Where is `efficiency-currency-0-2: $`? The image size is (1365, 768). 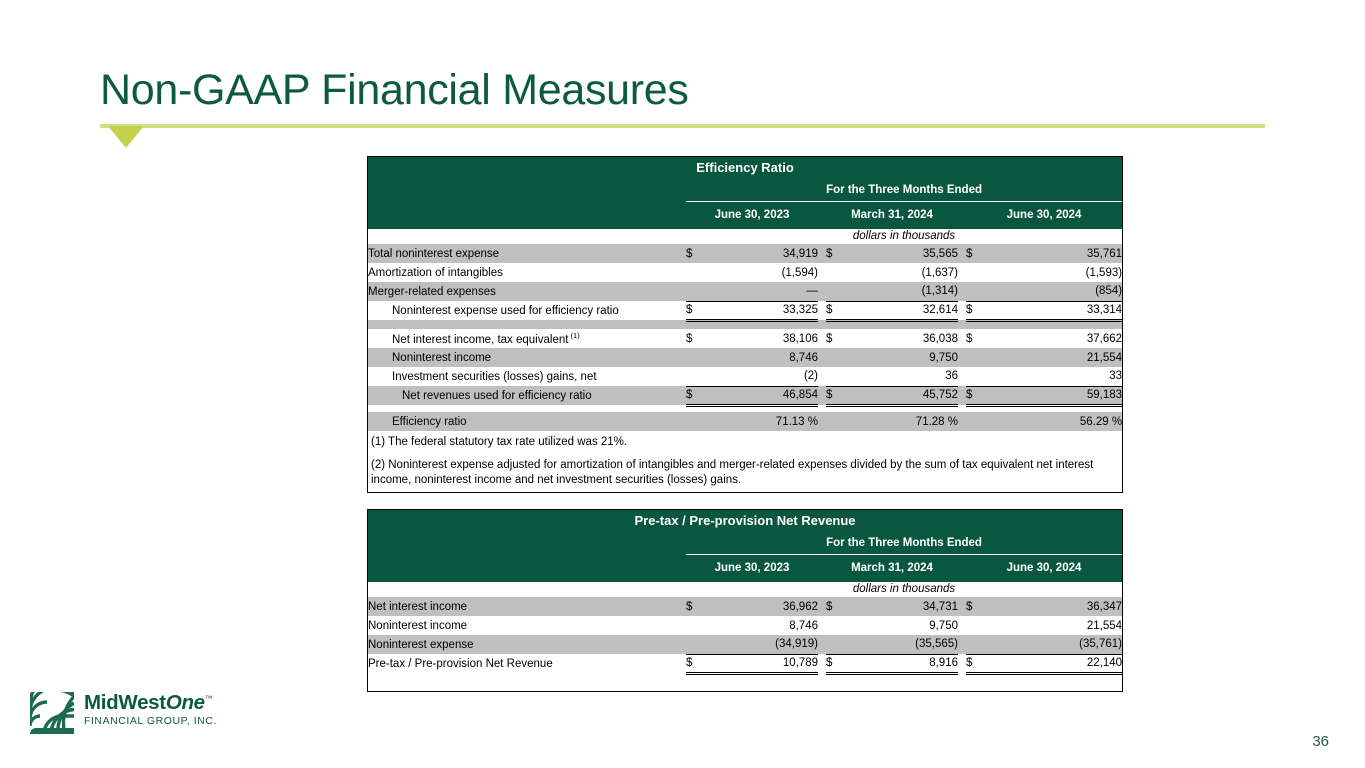
efficiency-currency-0-2: $ is located at coordinates (977, 253).